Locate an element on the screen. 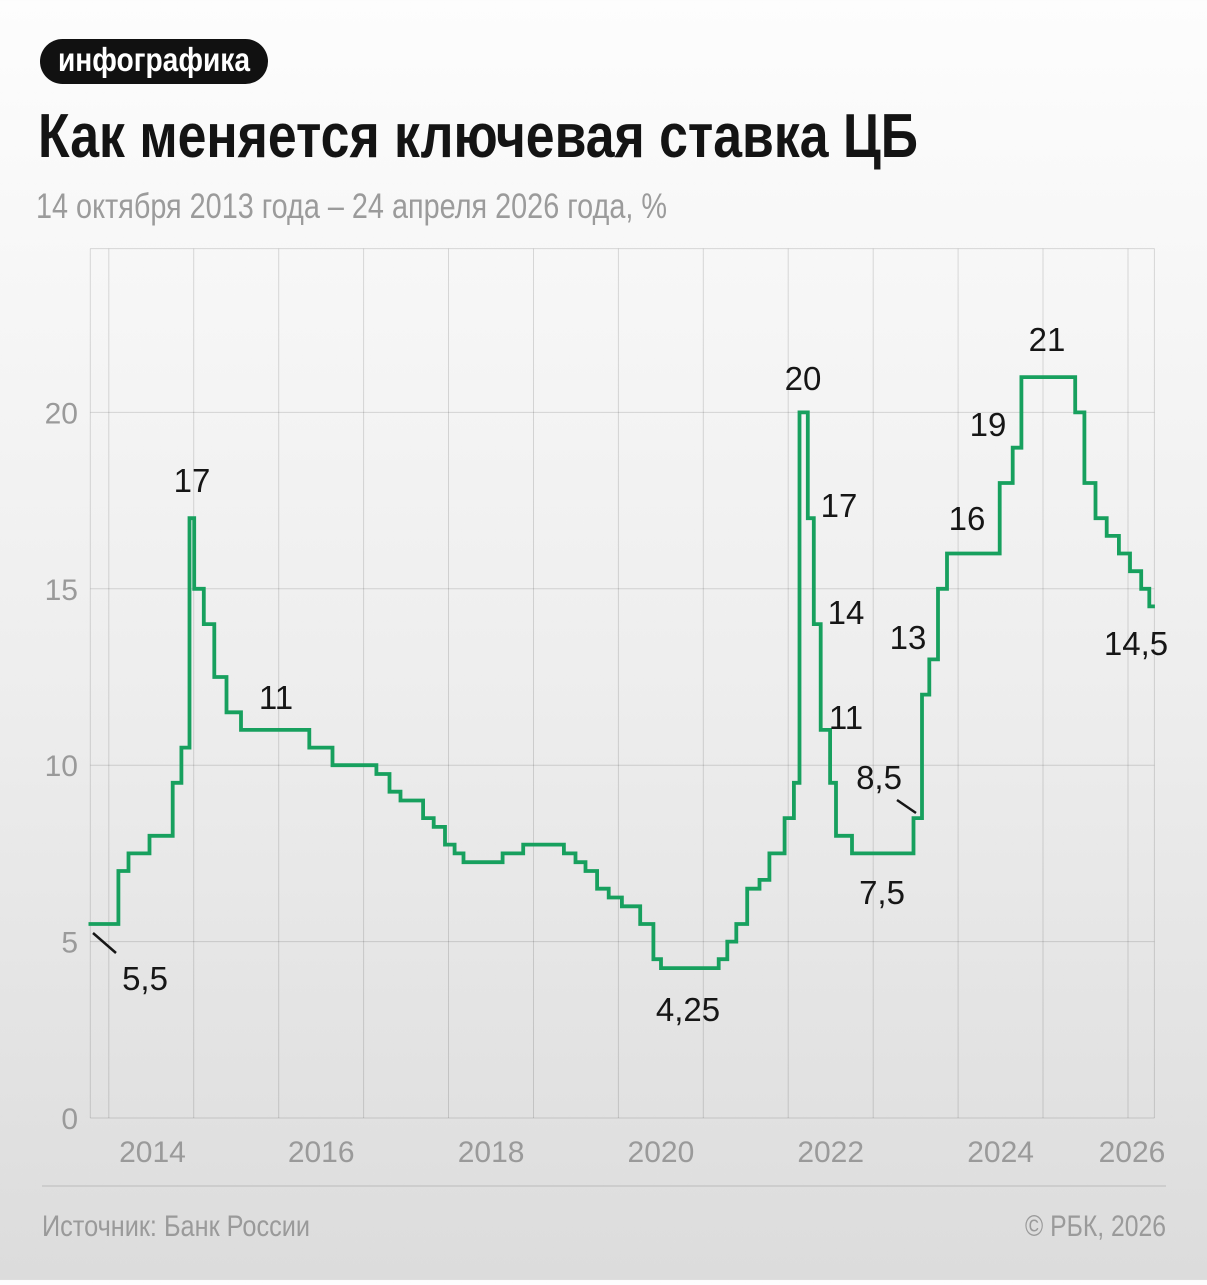 The image size is (1207, 1285). svg-text: 2022 is located at coordinates (830, 1152).